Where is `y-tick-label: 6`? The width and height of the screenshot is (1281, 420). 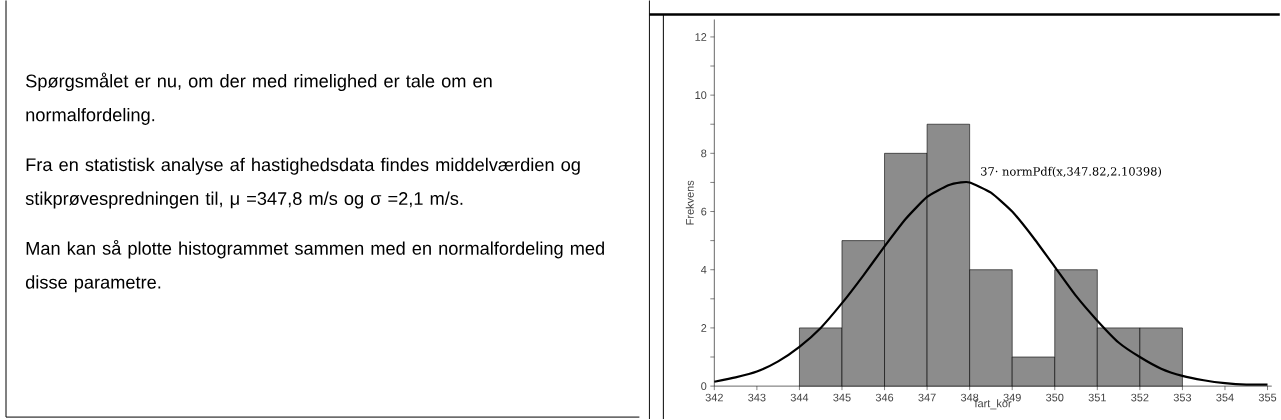
y-tick-label: 6 is located at coordinates (704, 211).